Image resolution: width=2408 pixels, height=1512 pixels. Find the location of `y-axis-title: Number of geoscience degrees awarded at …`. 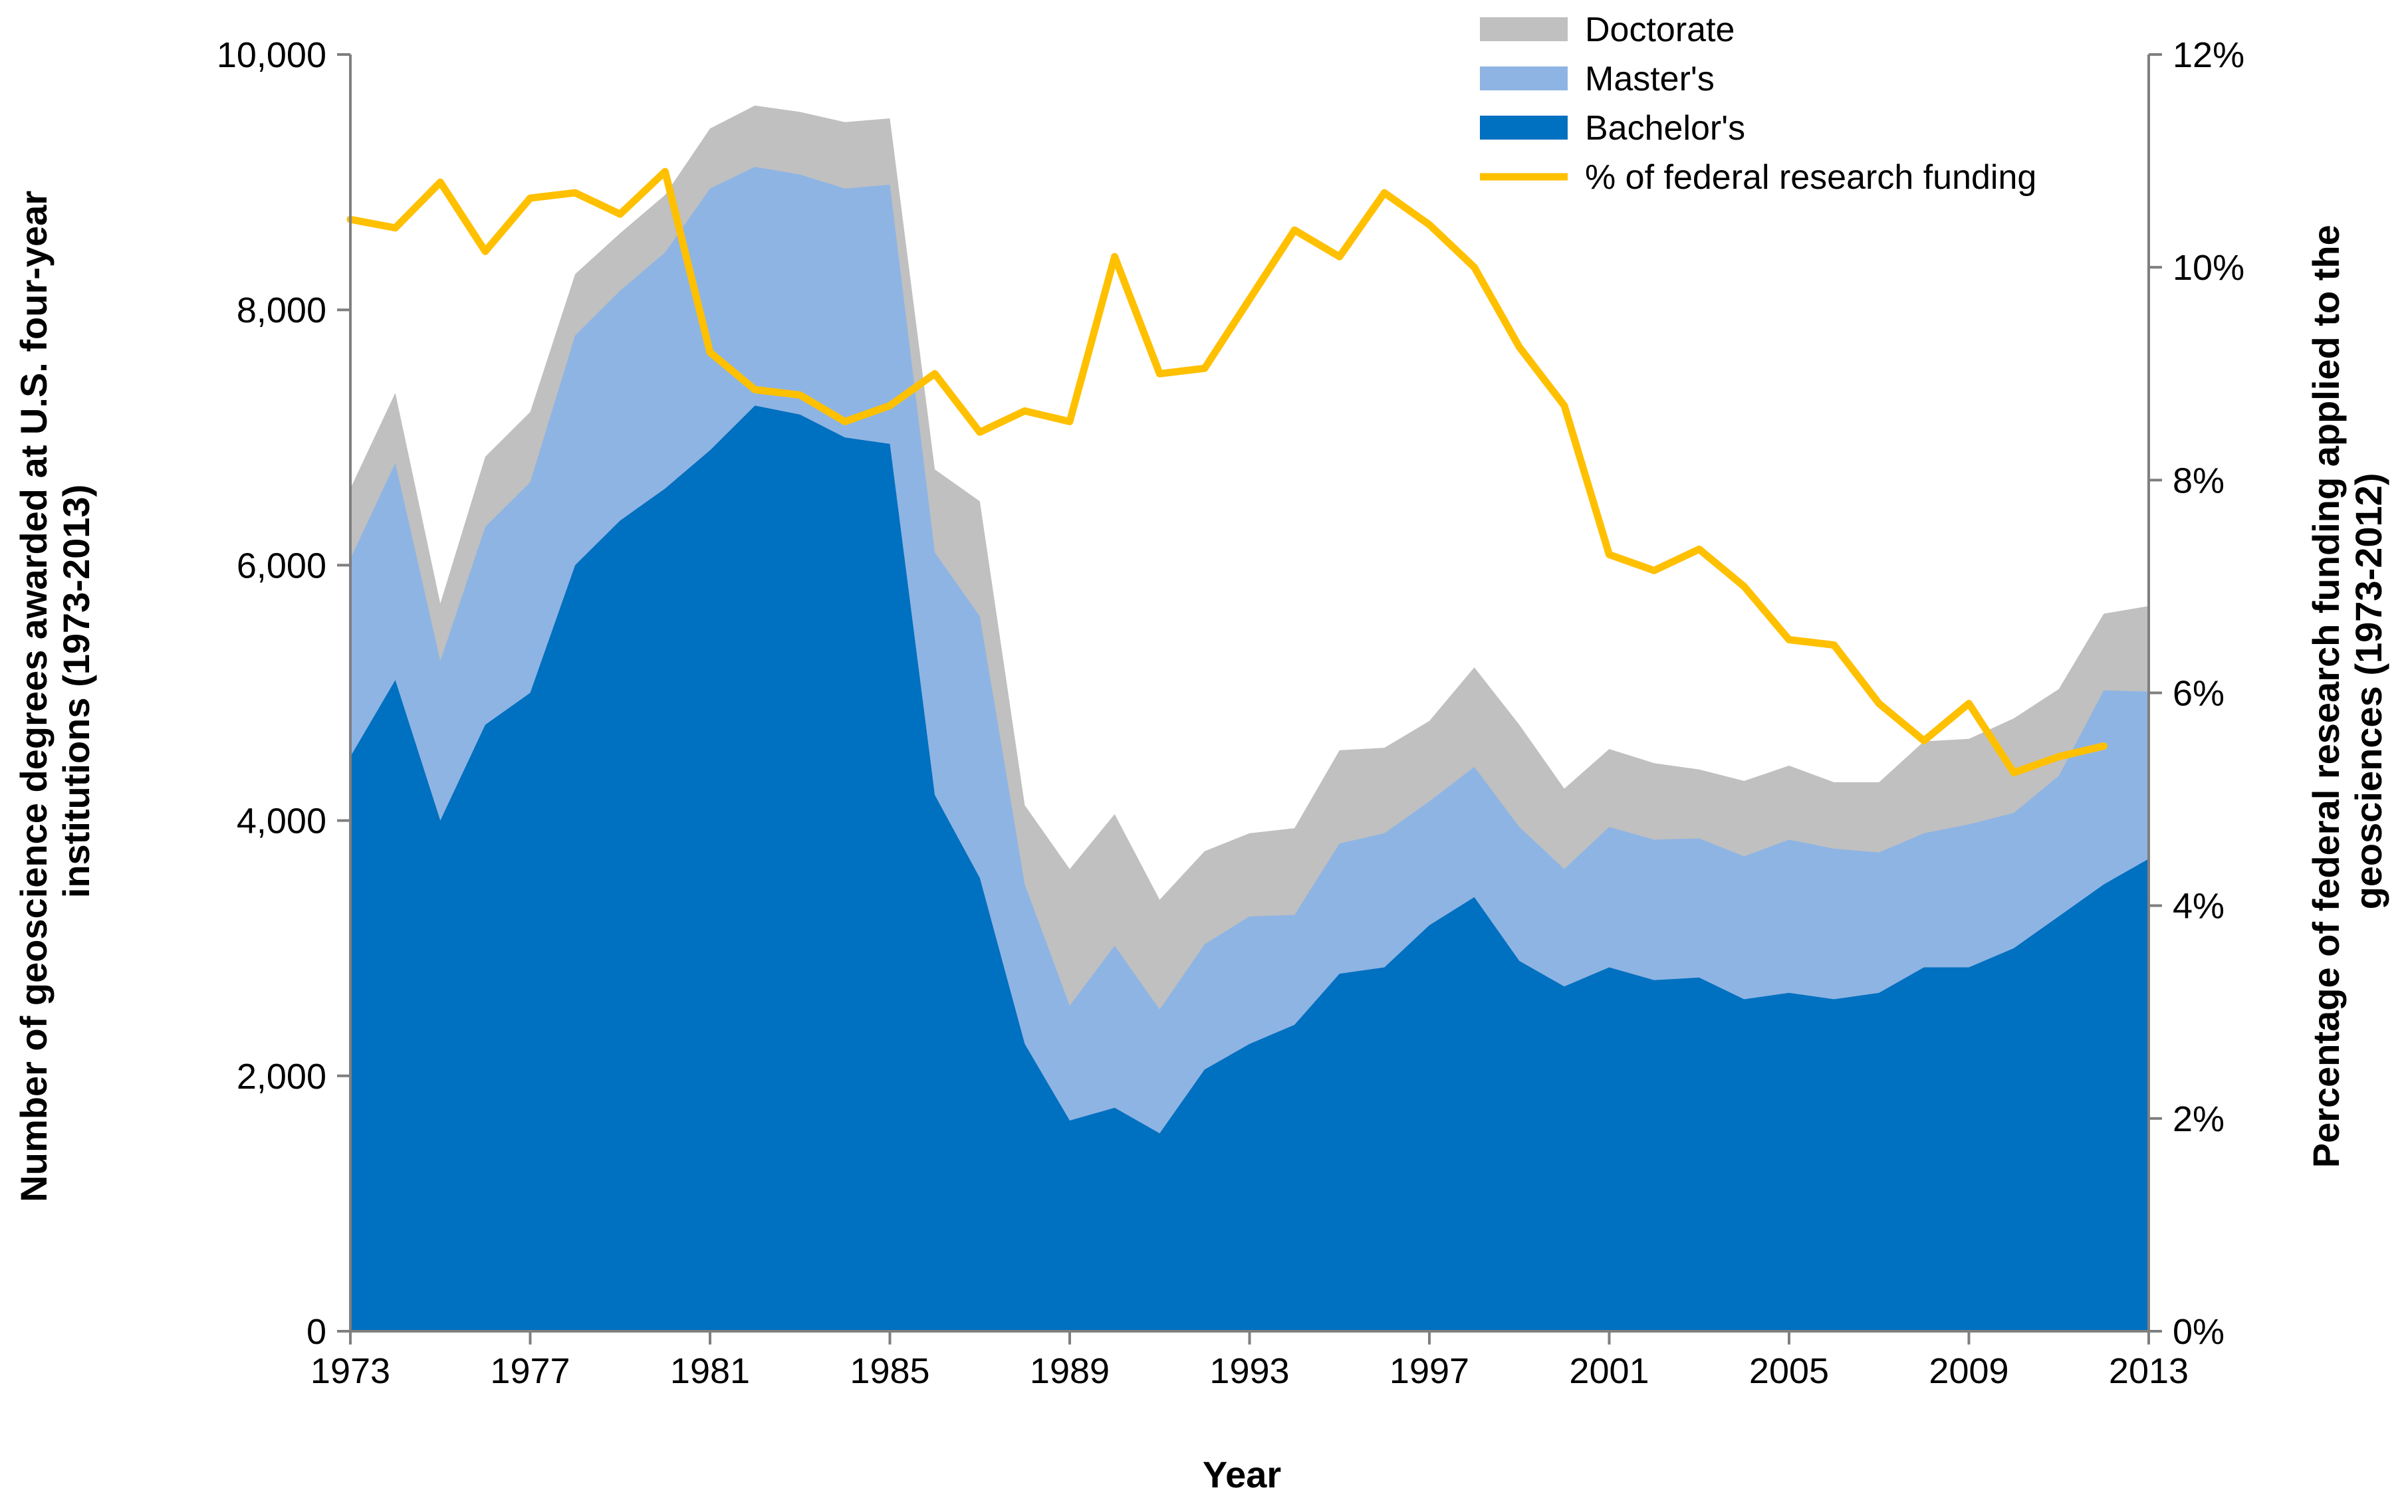

y-axis-title: Number of geoscience degrees awarded at … is located at coordinates (55, 691).